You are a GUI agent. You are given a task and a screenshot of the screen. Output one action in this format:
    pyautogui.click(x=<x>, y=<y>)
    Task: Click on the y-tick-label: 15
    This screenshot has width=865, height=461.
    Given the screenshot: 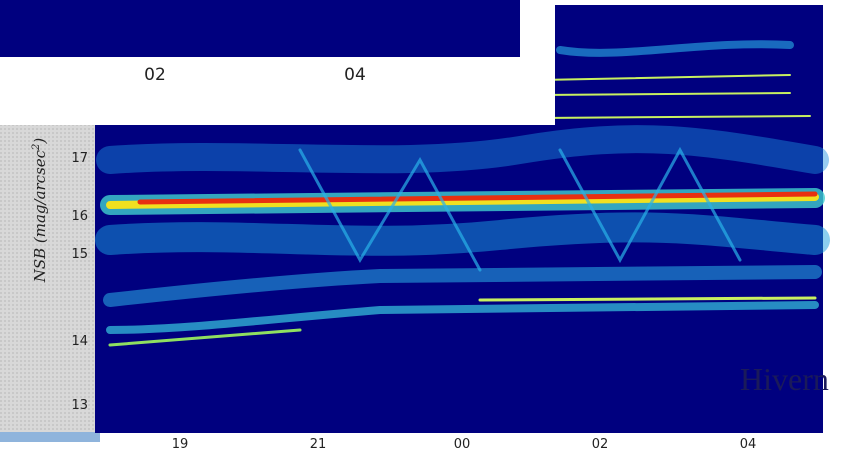 What is the action you would take?
    pyautogui.click(x=79, y=254)
    